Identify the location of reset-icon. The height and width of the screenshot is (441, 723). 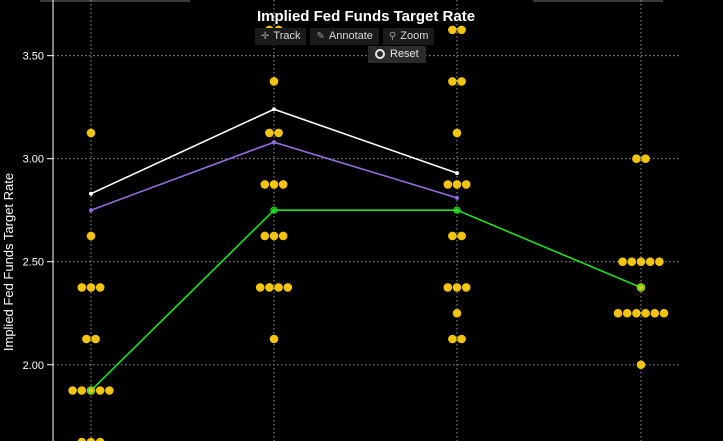
(380, 54).